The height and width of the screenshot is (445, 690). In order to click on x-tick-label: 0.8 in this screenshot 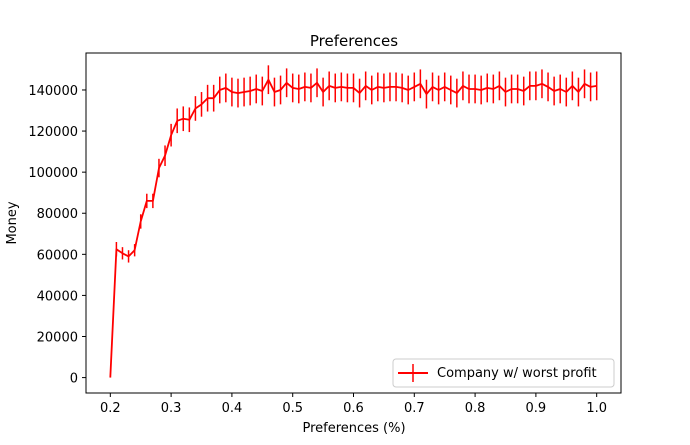, I will do `click(475, 408)`.